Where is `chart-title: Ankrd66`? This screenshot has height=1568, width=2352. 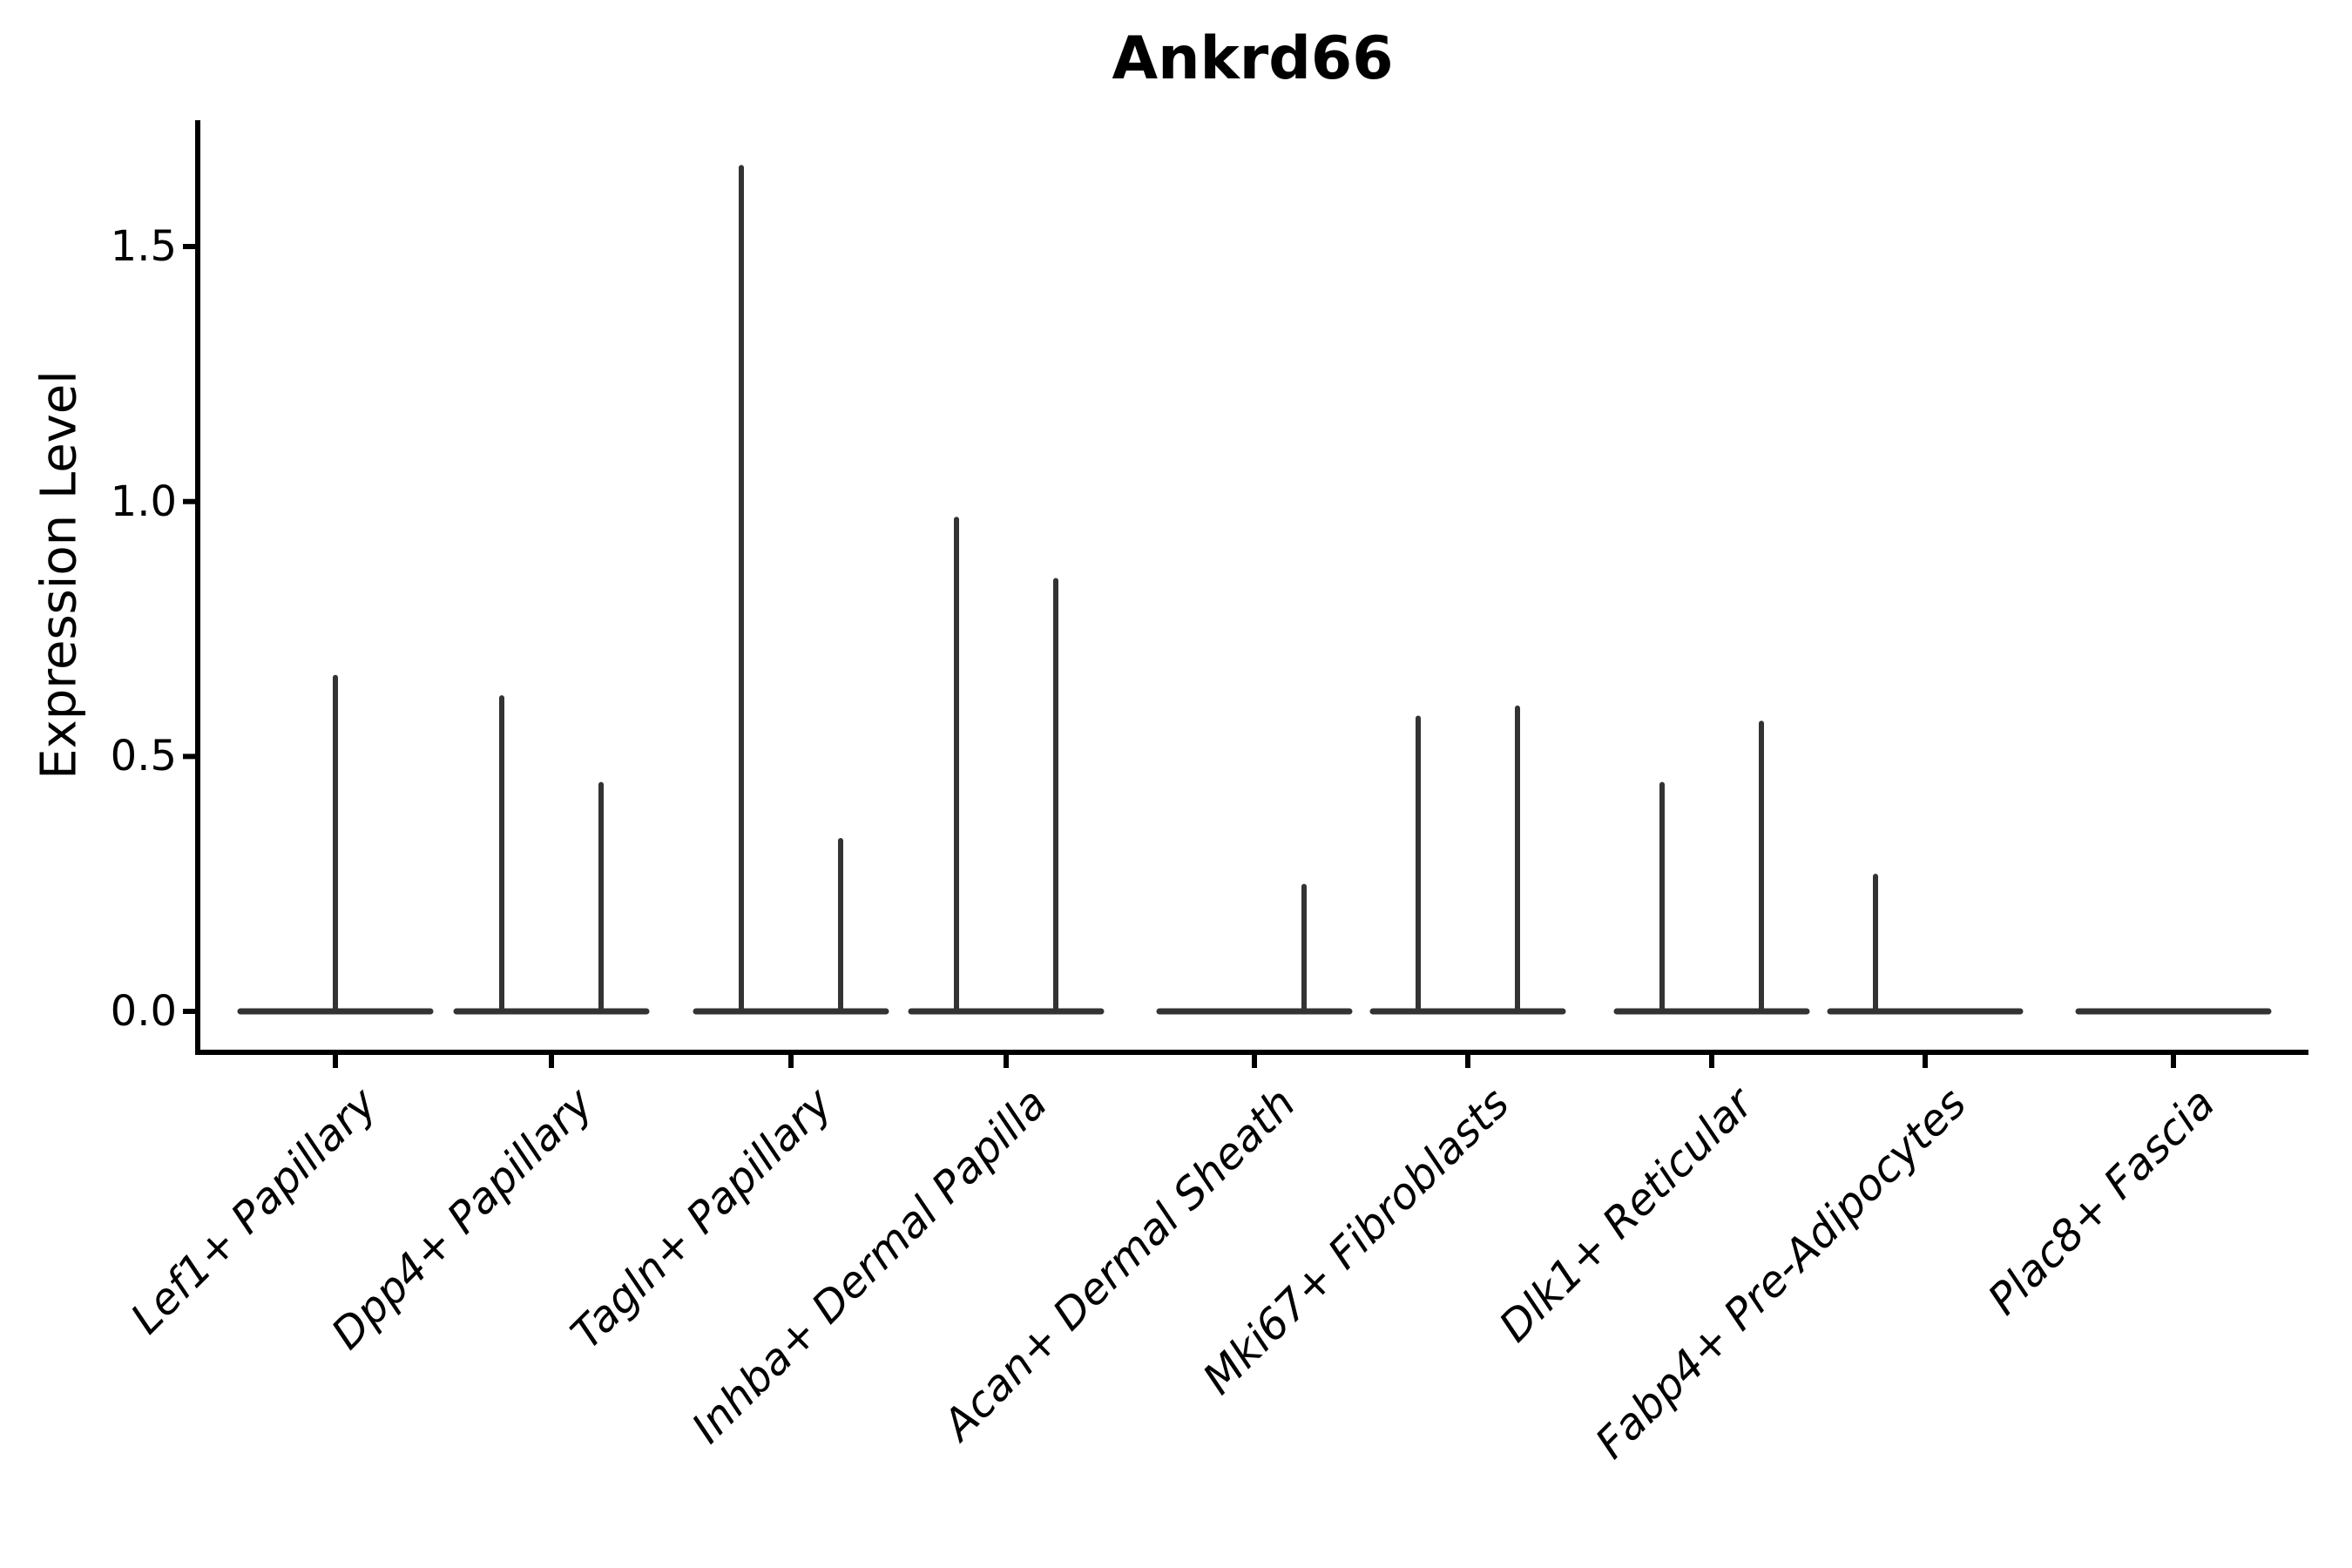 chart-title: Ankrd66 is located at coordinates (1253, 58).